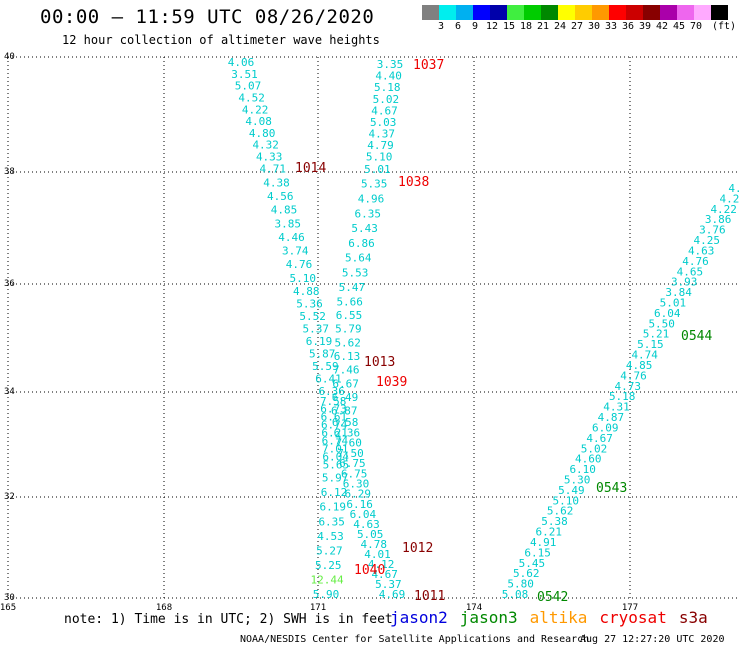 This screenshot has width=740, height=650. I want to click on wave-height-label: 6.21, so click(549, 532).